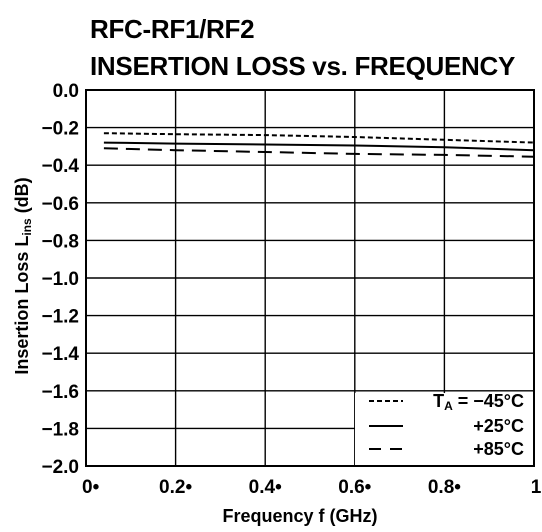 The image size is (542, 532). I want to click on legend-label: +25°C, so click(498, 426).